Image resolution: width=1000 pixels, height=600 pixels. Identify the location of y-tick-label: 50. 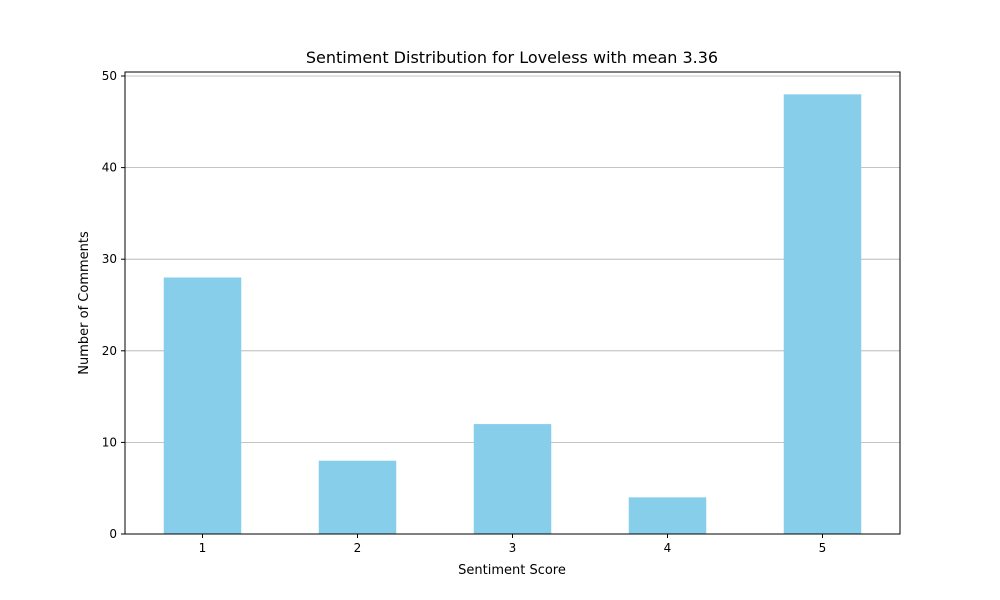
(109, 76).